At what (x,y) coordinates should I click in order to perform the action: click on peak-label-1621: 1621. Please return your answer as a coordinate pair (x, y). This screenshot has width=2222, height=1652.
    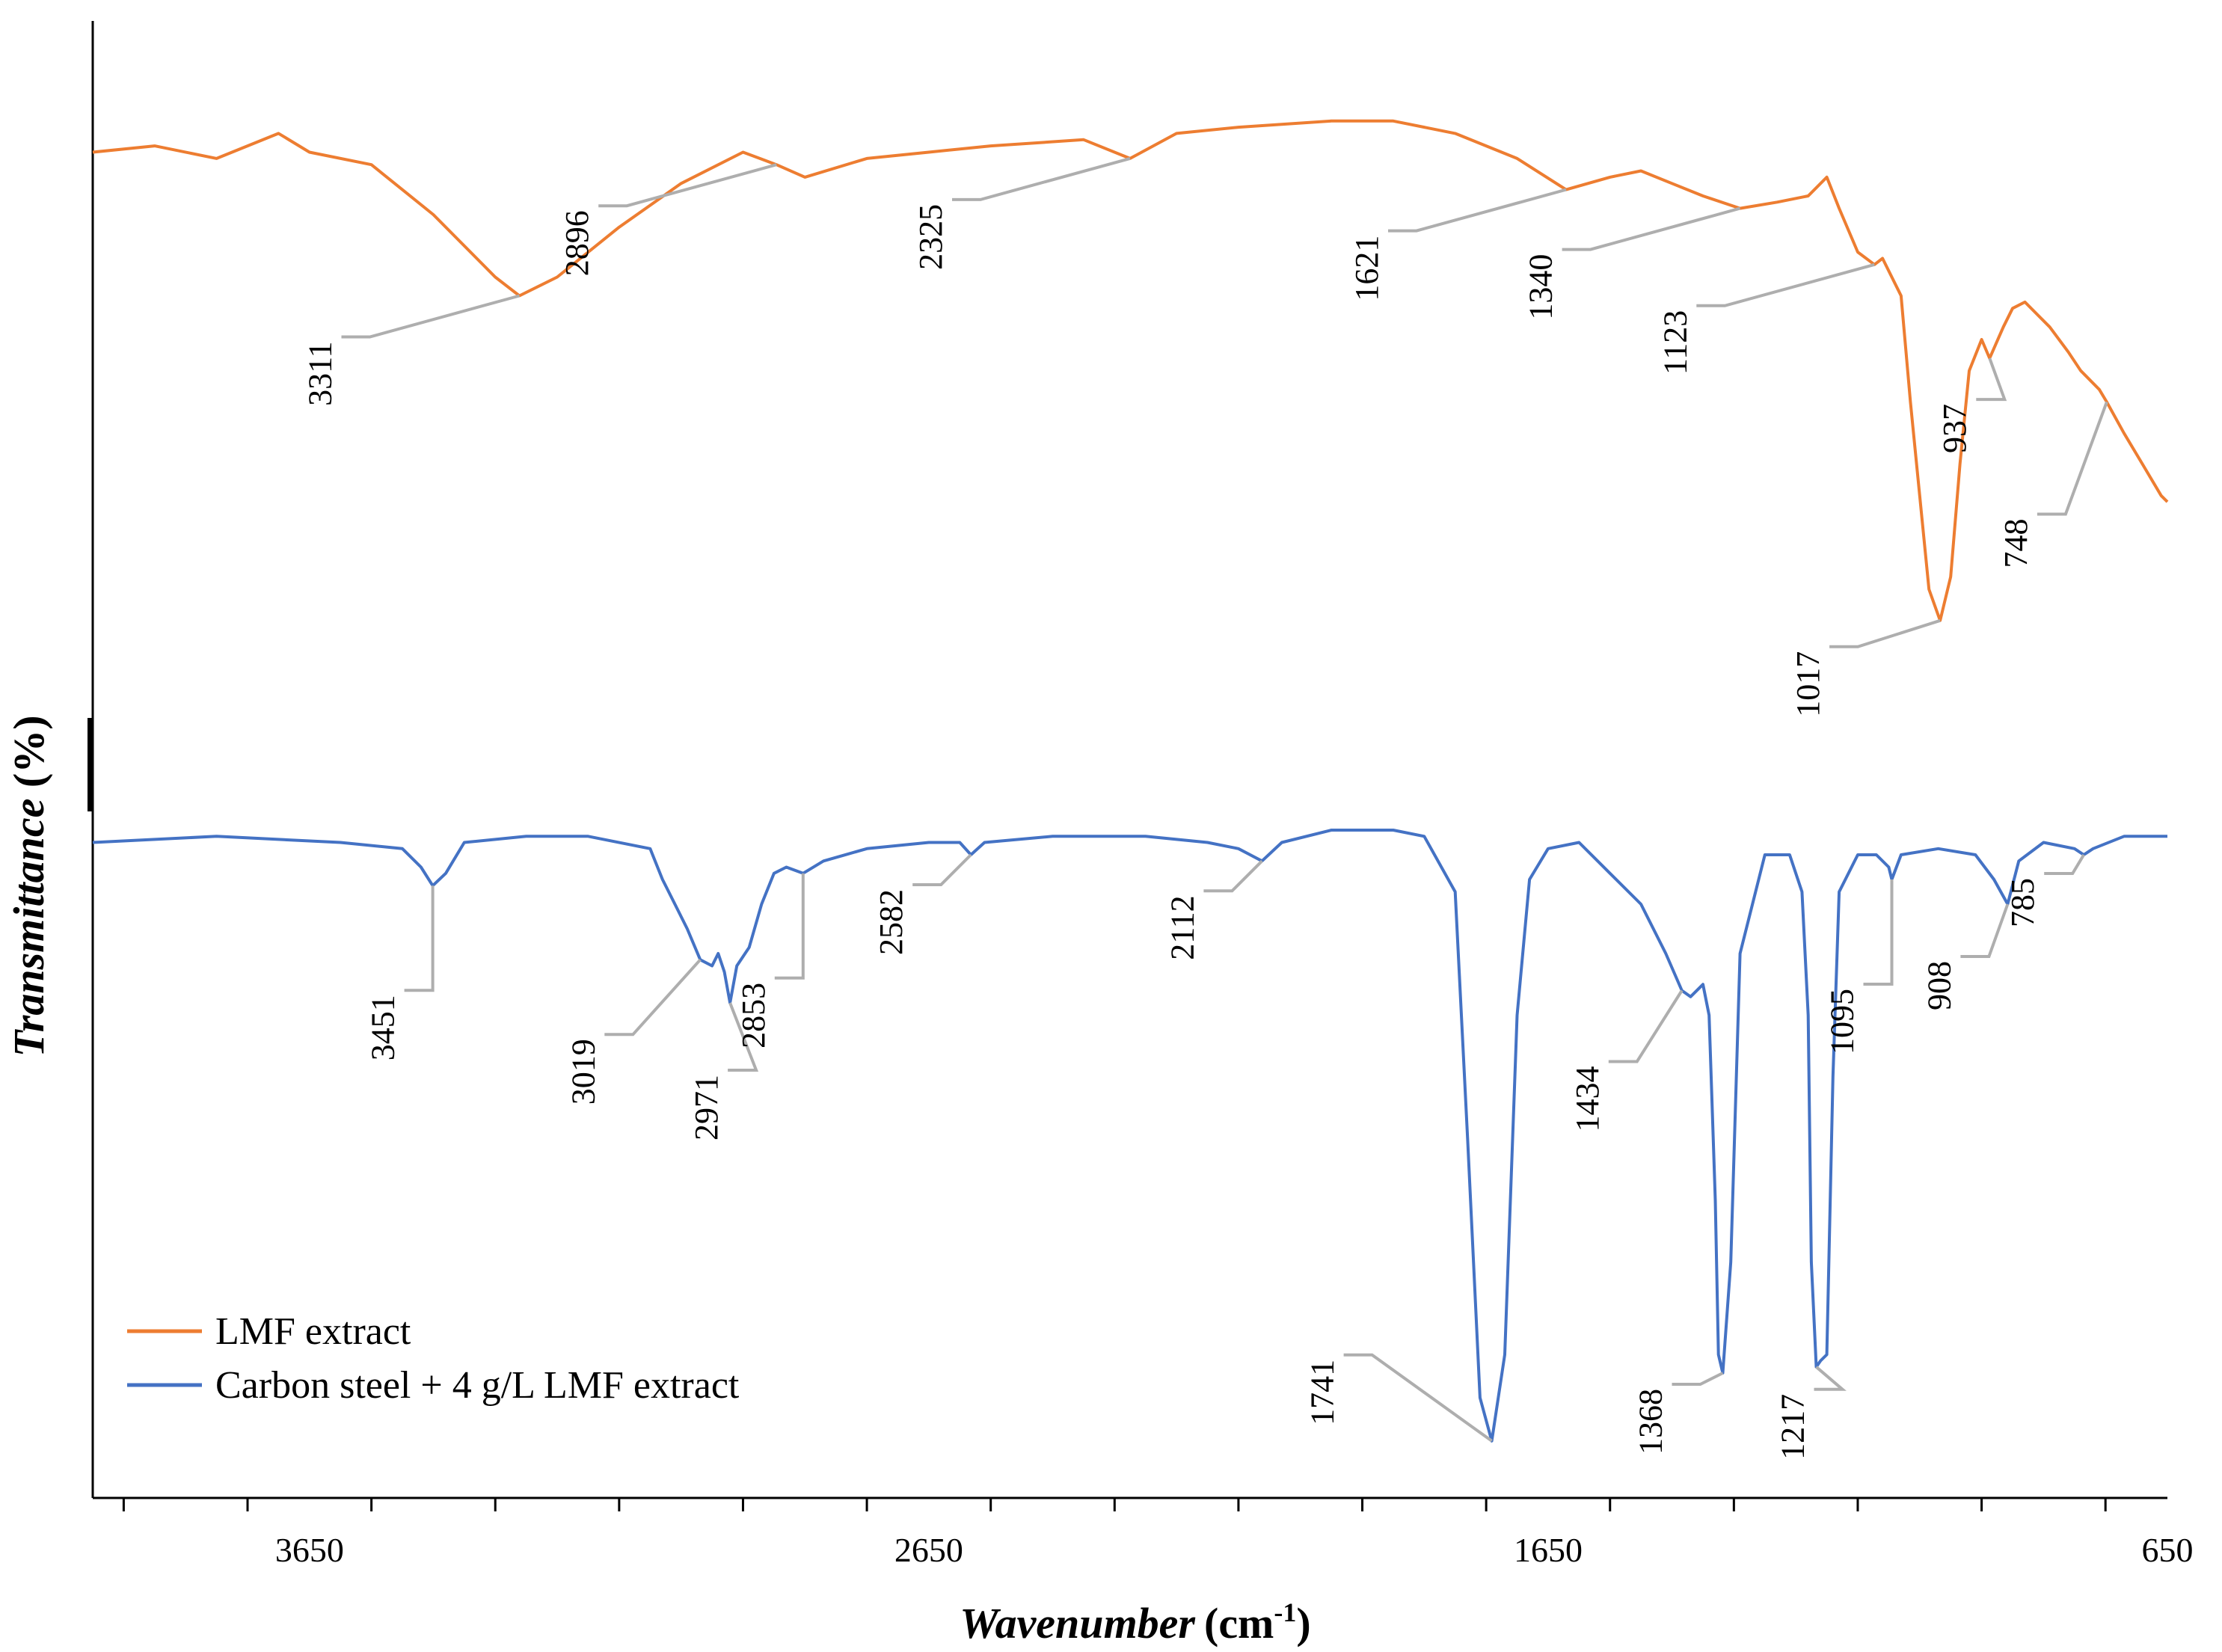
    Looking at the image, I should click on (1366, 269).